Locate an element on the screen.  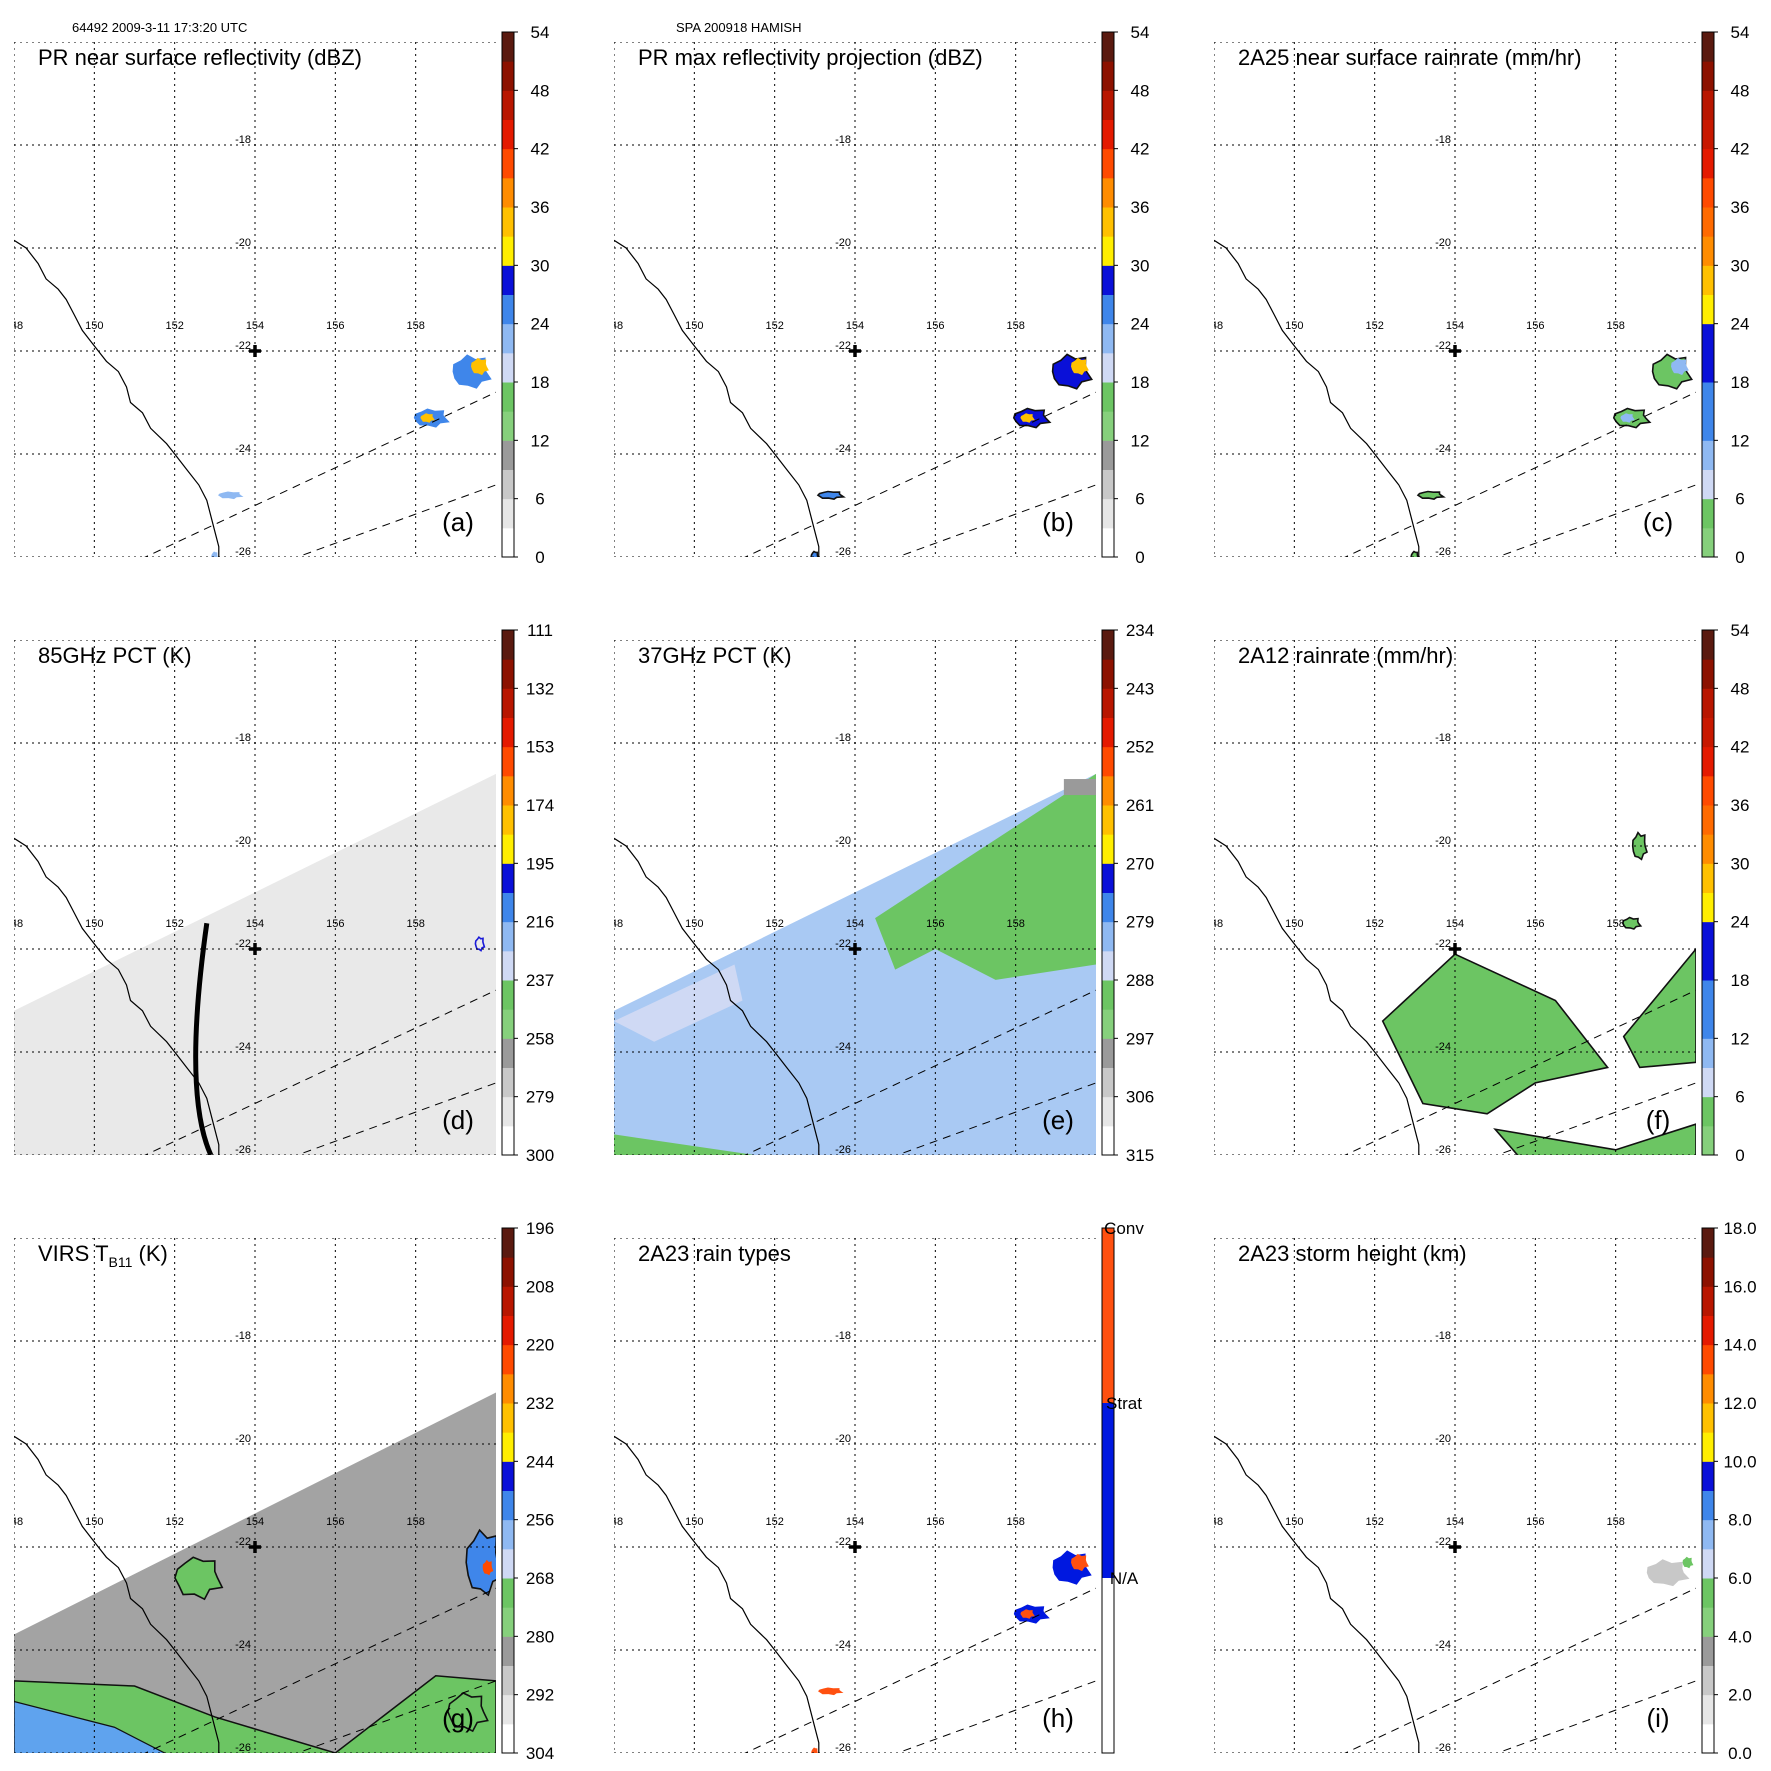
panel-f-map: 148 150 152 154 156 158 -16 -18 -20 -22 -24 -26 is located at coordinates (1450, 943).